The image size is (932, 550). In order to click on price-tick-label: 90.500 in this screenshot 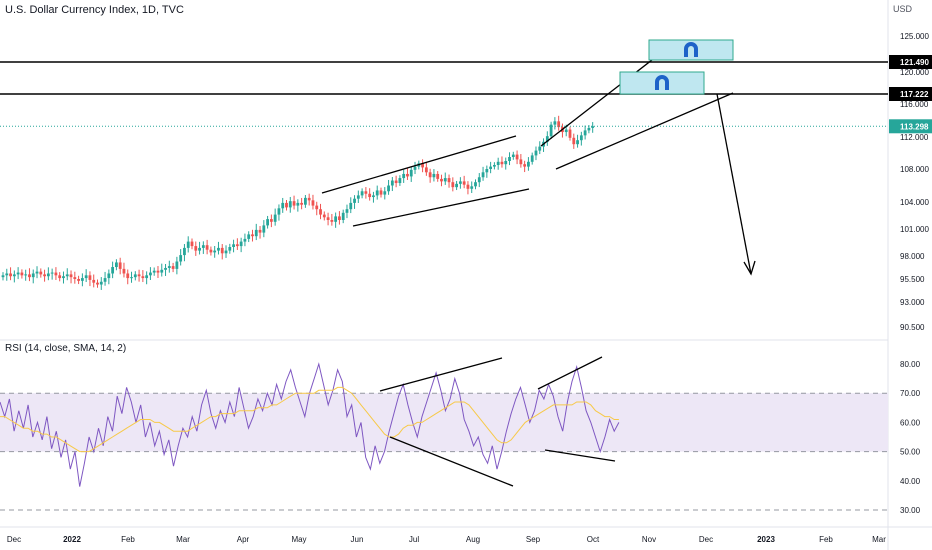, I will do `click(912, 327)`.